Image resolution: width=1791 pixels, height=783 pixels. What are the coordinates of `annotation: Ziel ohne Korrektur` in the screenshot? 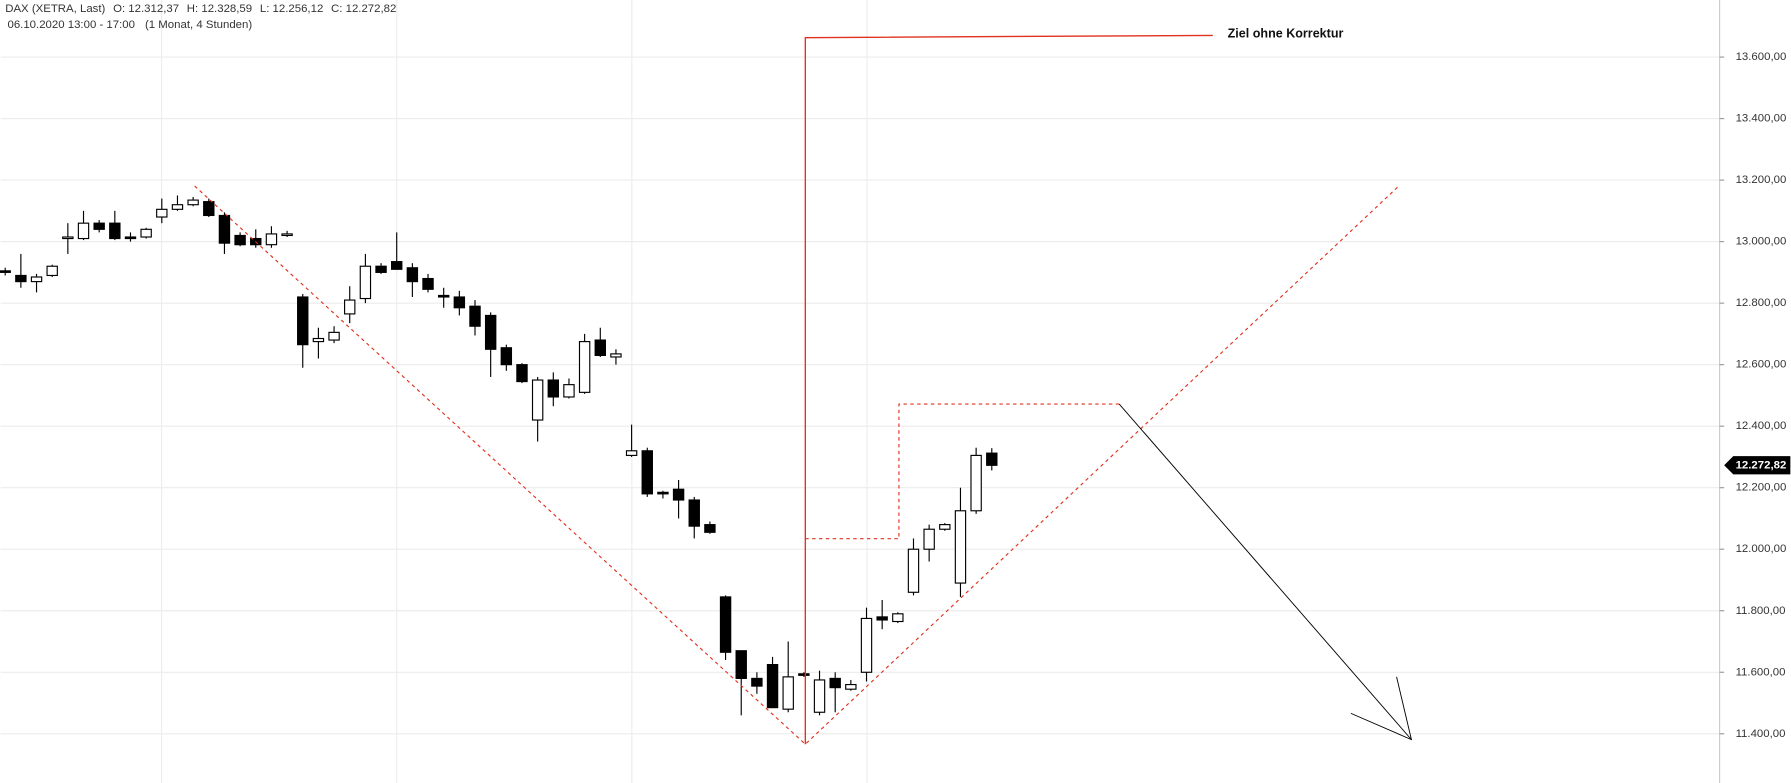 It's located at (1286, 34).